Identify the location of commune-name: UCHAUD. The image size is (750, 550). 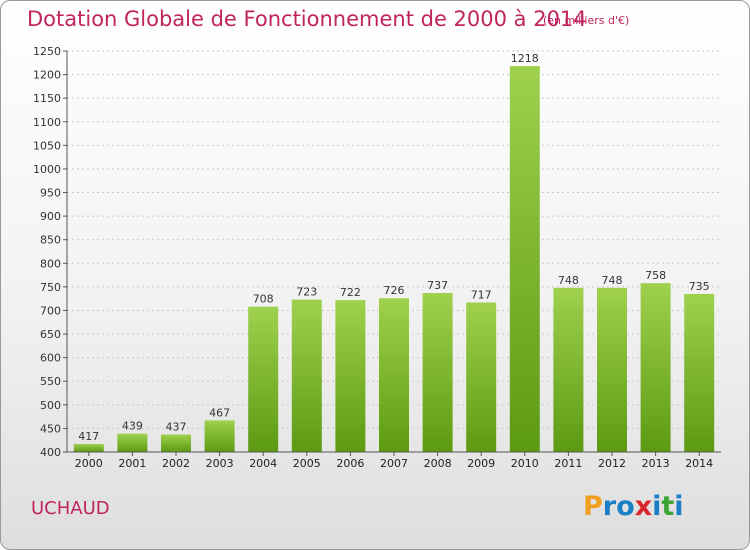
(70, 508).